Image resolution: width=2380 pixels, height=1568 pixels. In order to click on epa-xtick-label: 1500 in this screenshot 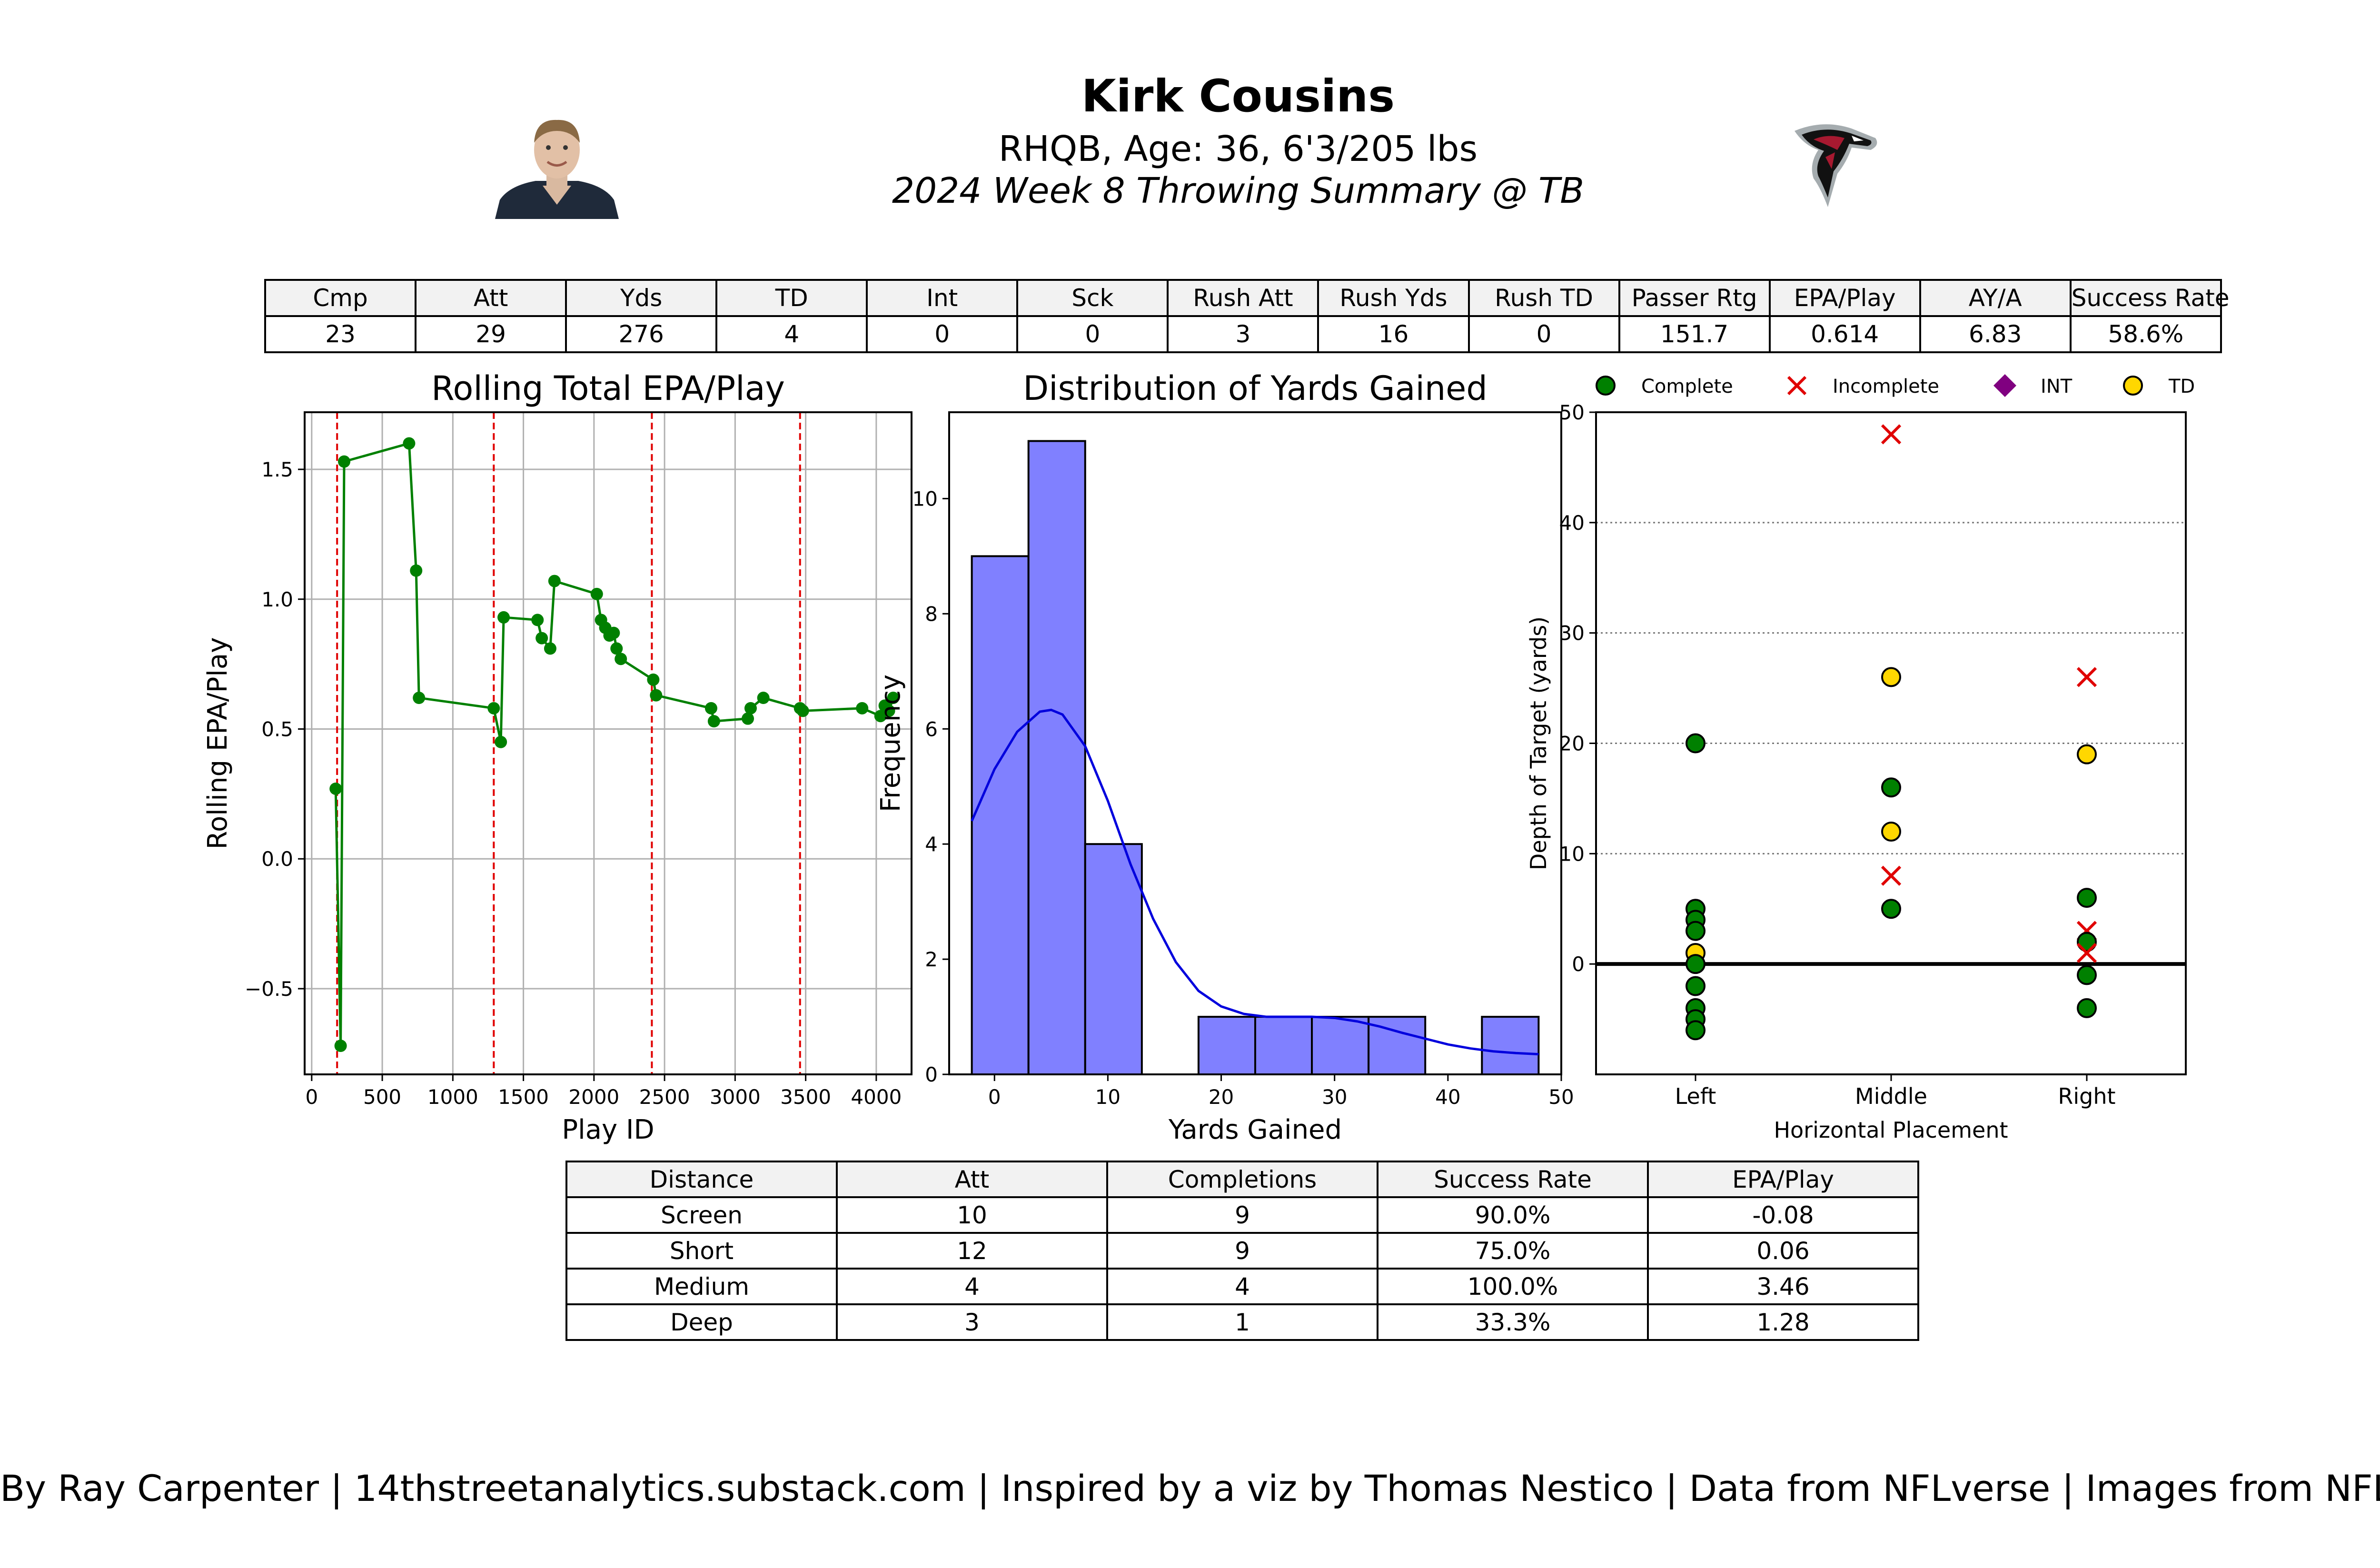, I will do `click(523, 1097)`.